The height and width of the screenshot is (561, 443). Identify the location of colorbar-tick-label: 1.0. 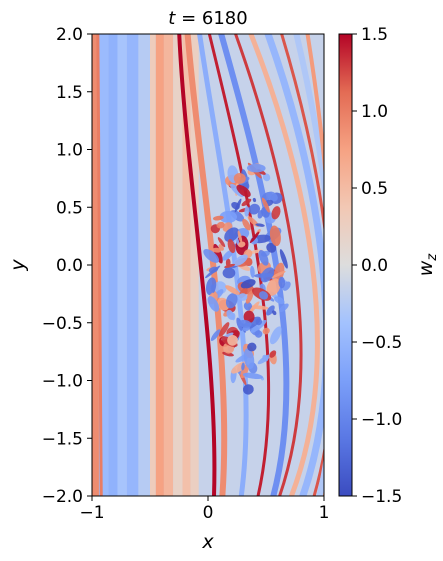
(374, 112).